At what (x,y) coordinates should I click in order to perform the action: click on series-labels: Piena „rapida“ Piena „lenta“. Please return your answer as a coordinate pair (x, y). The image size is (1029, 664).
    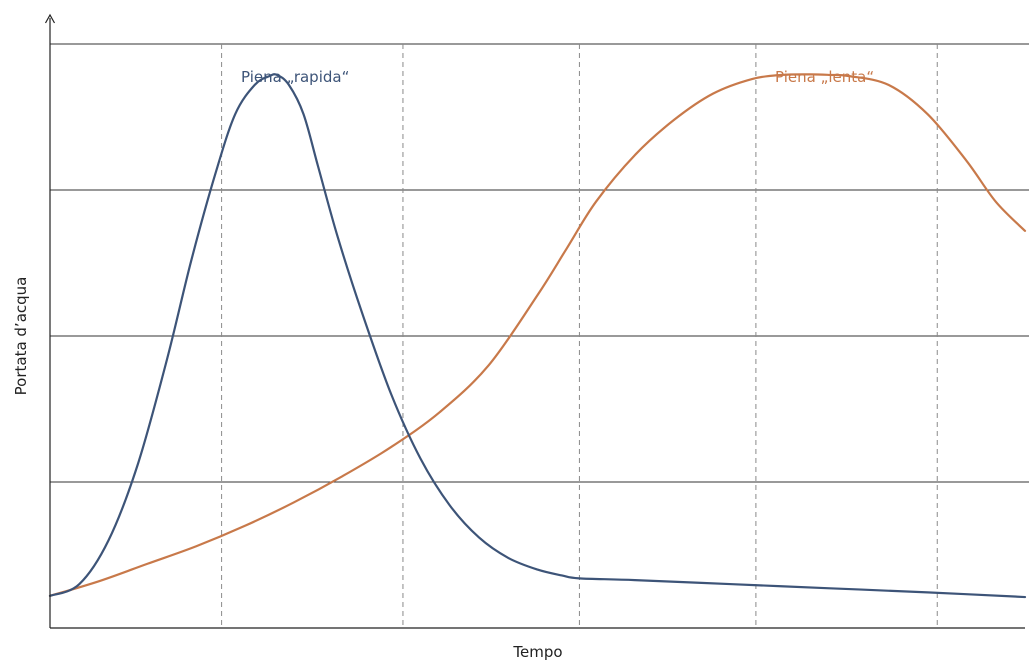
    Looking at the image, I should click on (557, 77).